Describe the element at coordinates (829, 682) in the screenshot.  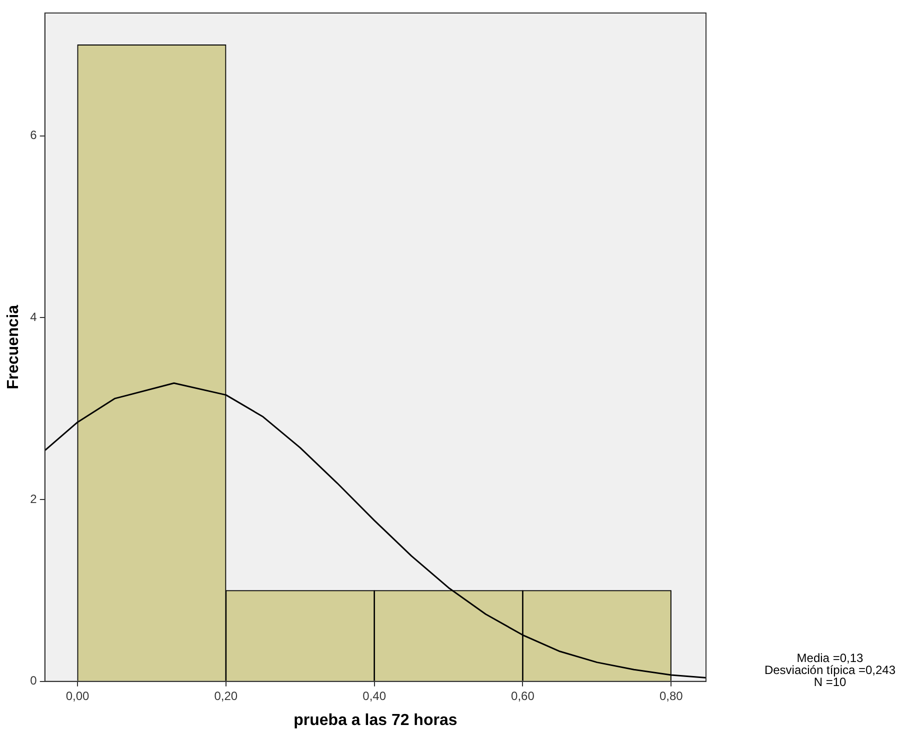
I see `text: N =10` at that location.